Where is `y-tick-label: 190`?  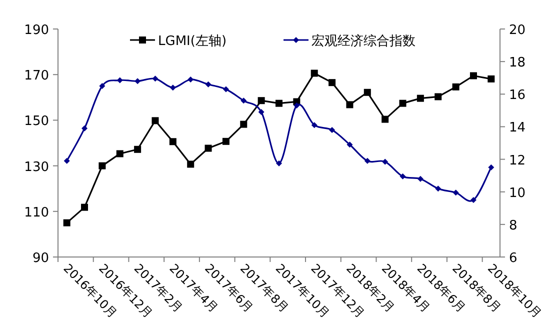 y-tick-label: 190 is located at coordinates (36, 30).